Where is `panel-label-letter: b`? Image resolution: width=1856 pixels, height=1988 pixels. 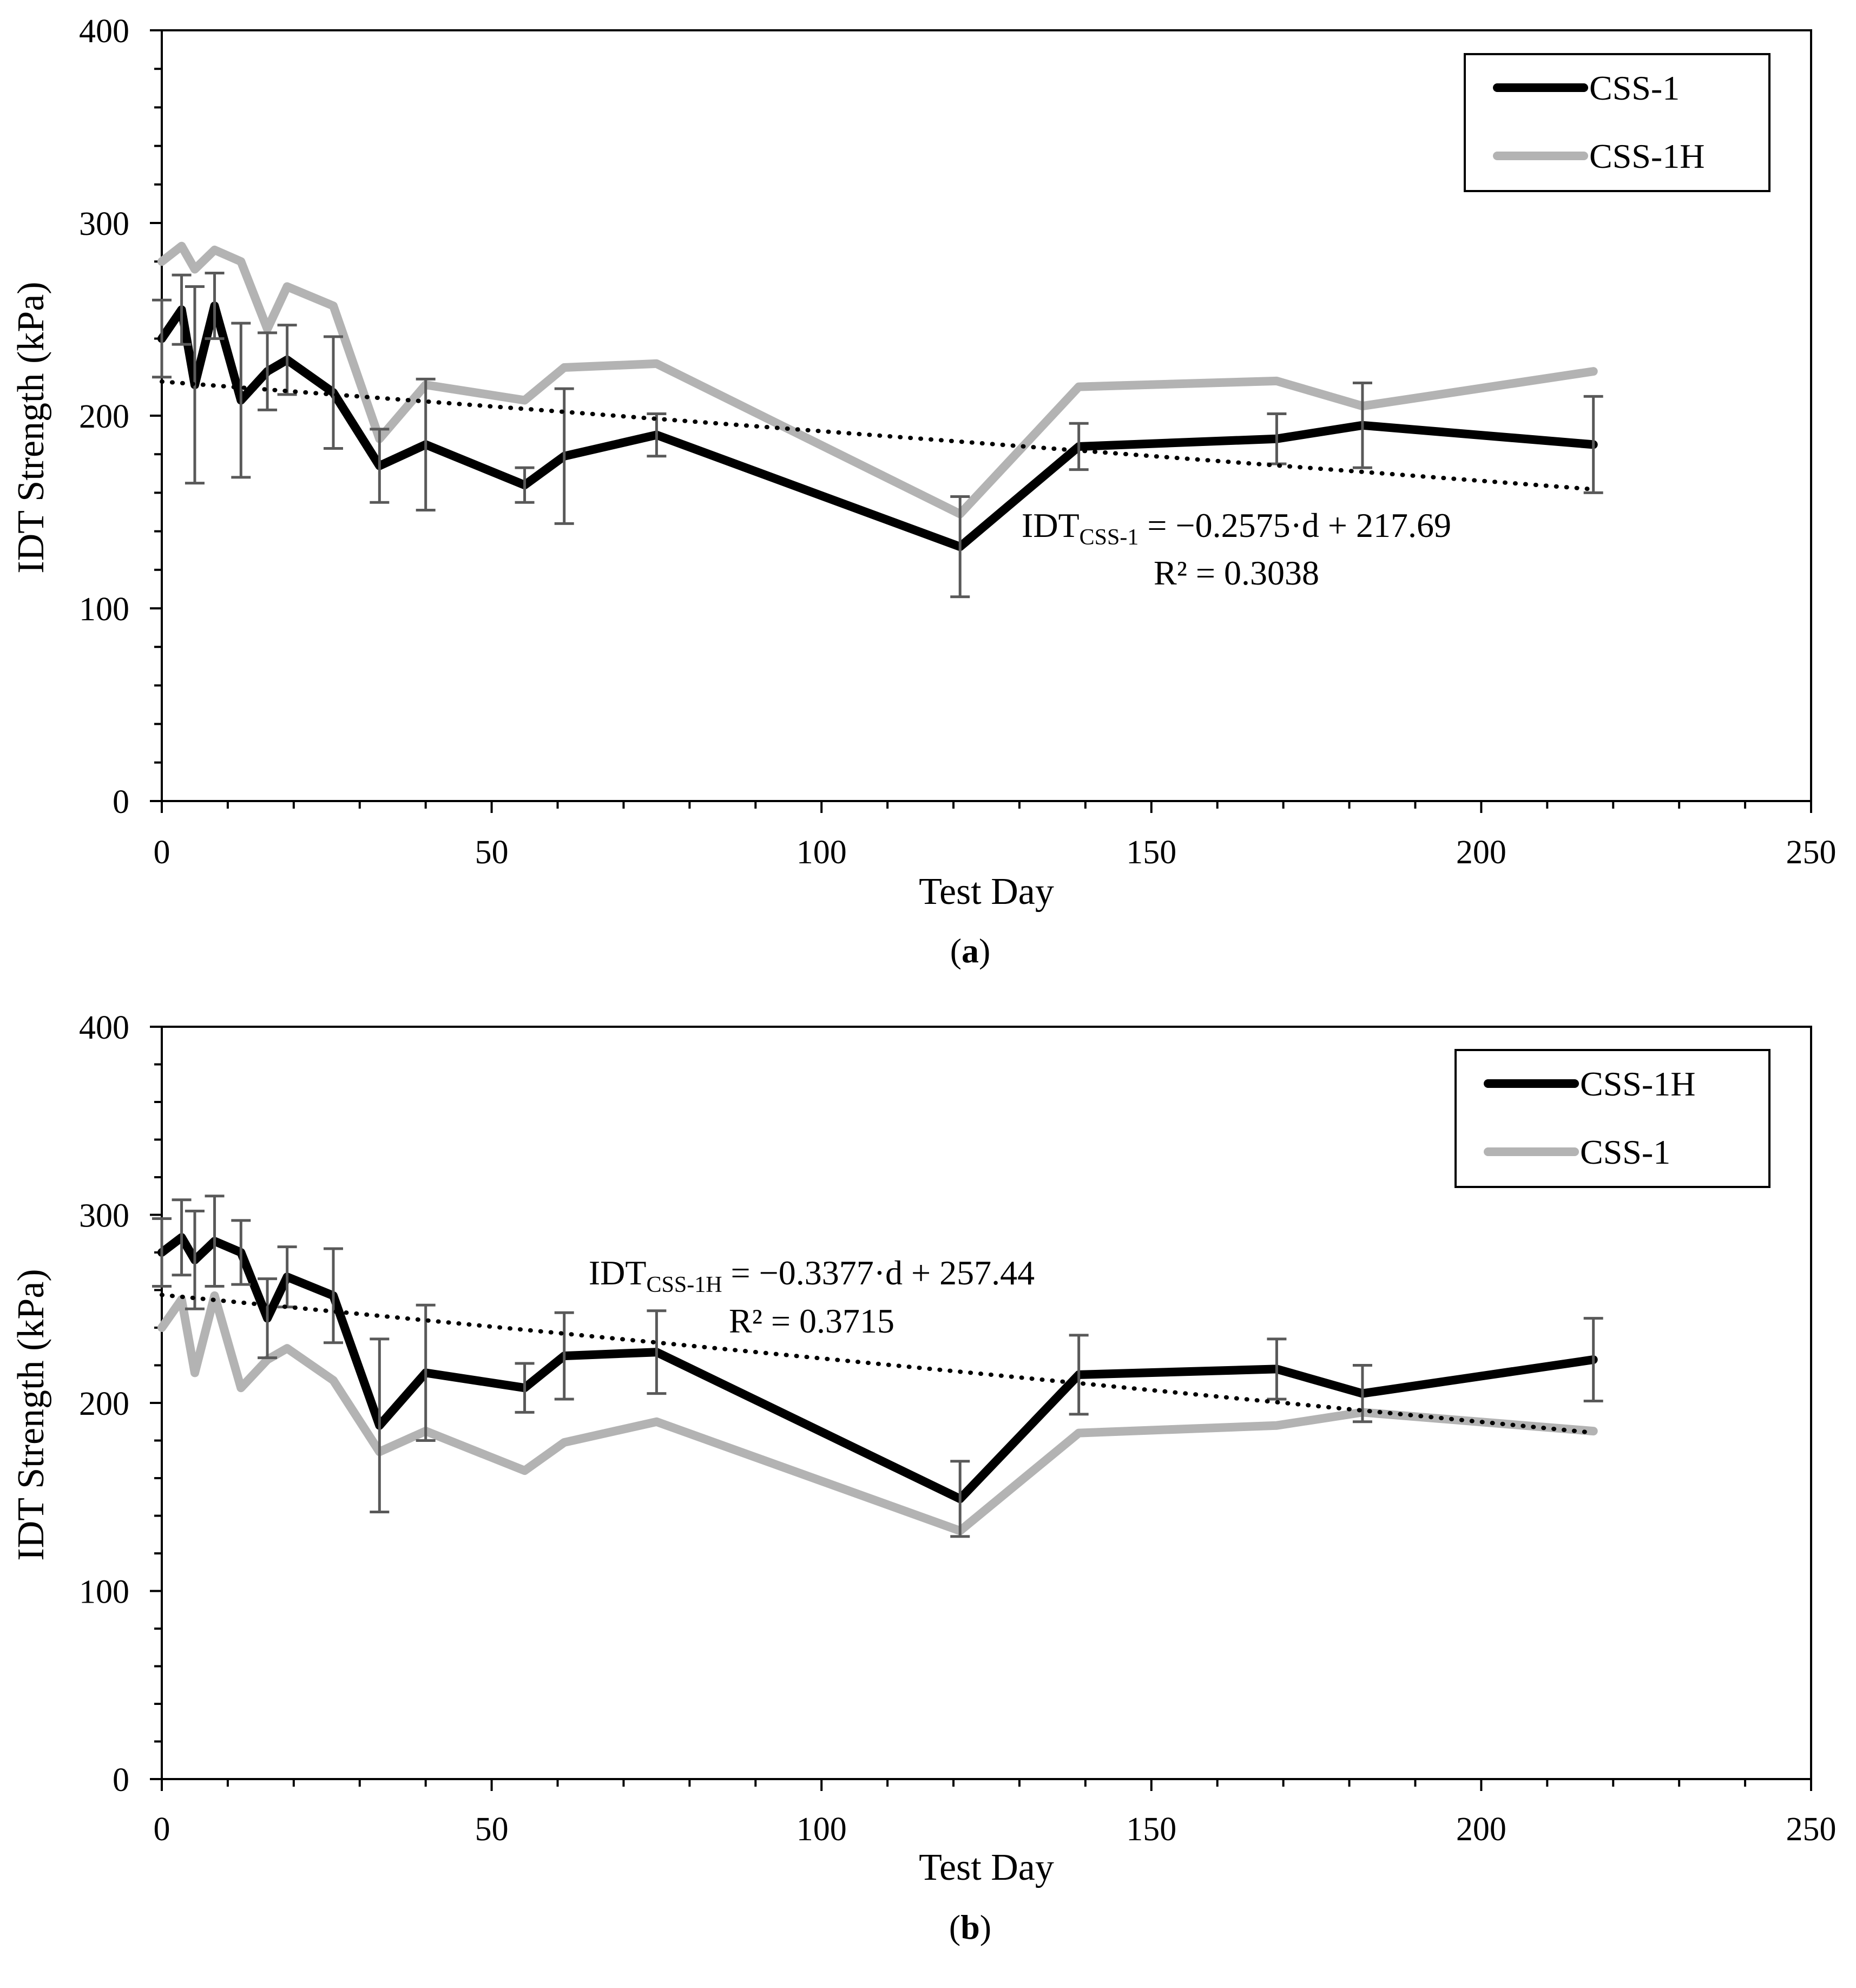
panel-label-letter: b is located at coordinates (970, 1927).